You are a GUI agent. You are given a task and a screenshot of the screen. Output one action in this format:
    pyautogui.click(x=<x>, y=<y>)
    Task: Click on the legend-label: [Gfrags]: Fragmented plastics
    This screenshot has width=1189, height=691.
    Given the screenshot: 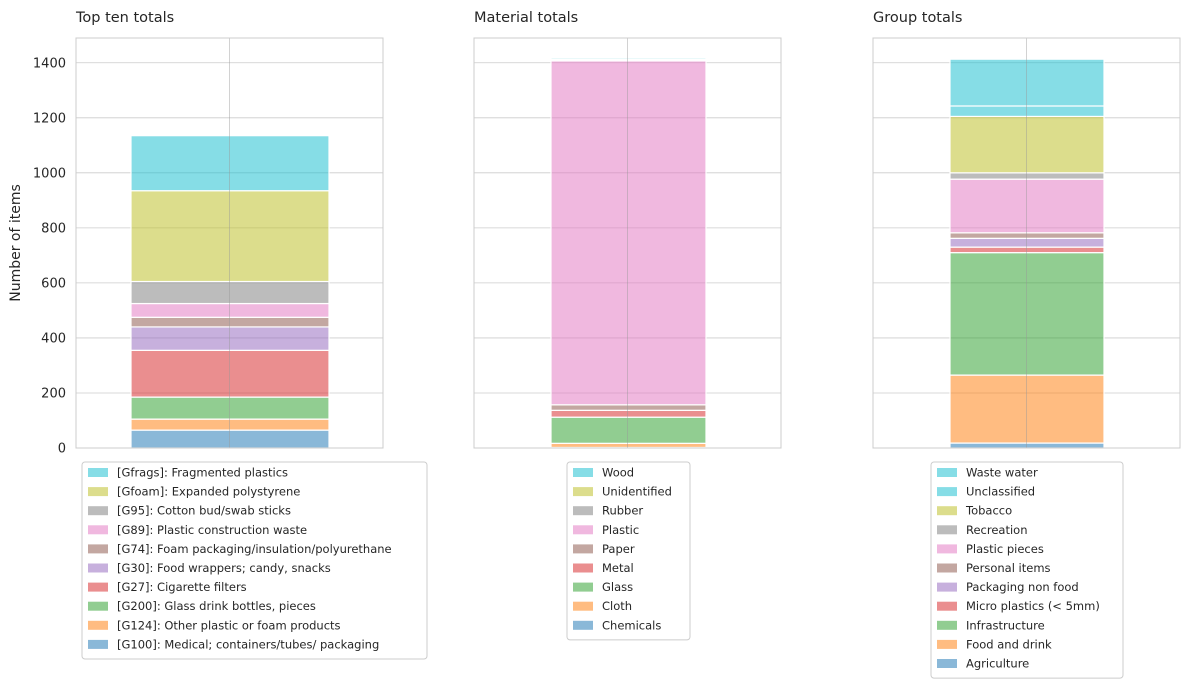 What is the action you would take?
    pyautogui.click(x=202, y=473)
    